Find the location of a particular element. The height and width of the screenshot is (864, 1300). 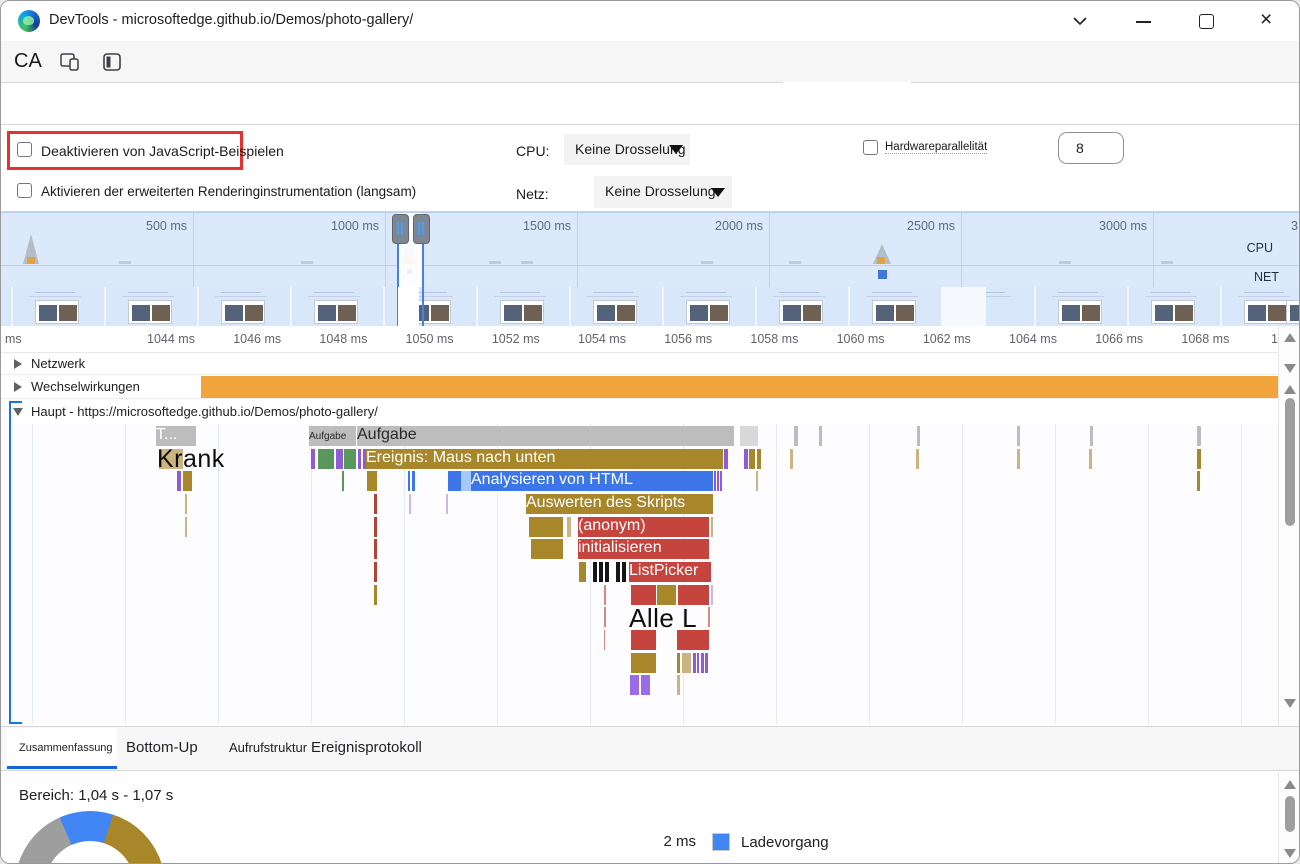

expand-interactions-icon is located at coordinates (18, 387).